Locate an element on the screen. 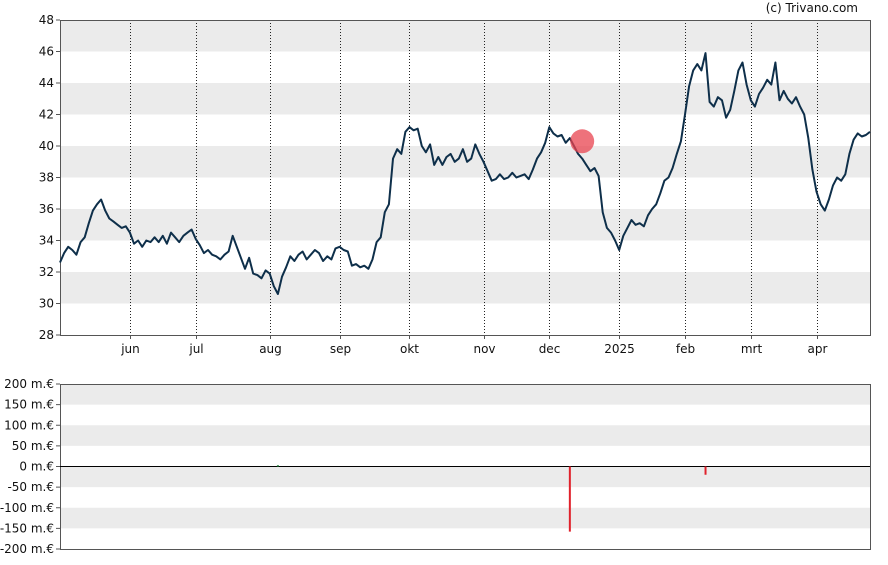 The height and width of the screenshot is (565, 888). volume-y-tick-label: 0 m.€ is located at coordinates (36, 467).